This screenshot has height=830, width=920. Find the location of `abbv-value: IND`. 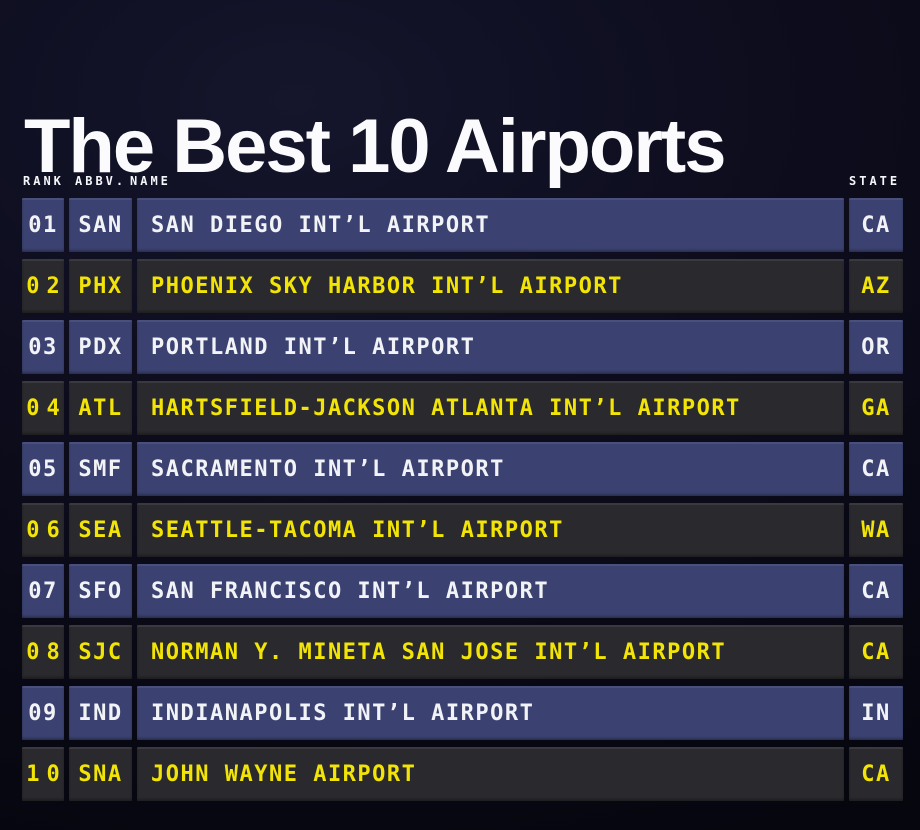

abbv-value: IND is located at coordinates (100, 713).